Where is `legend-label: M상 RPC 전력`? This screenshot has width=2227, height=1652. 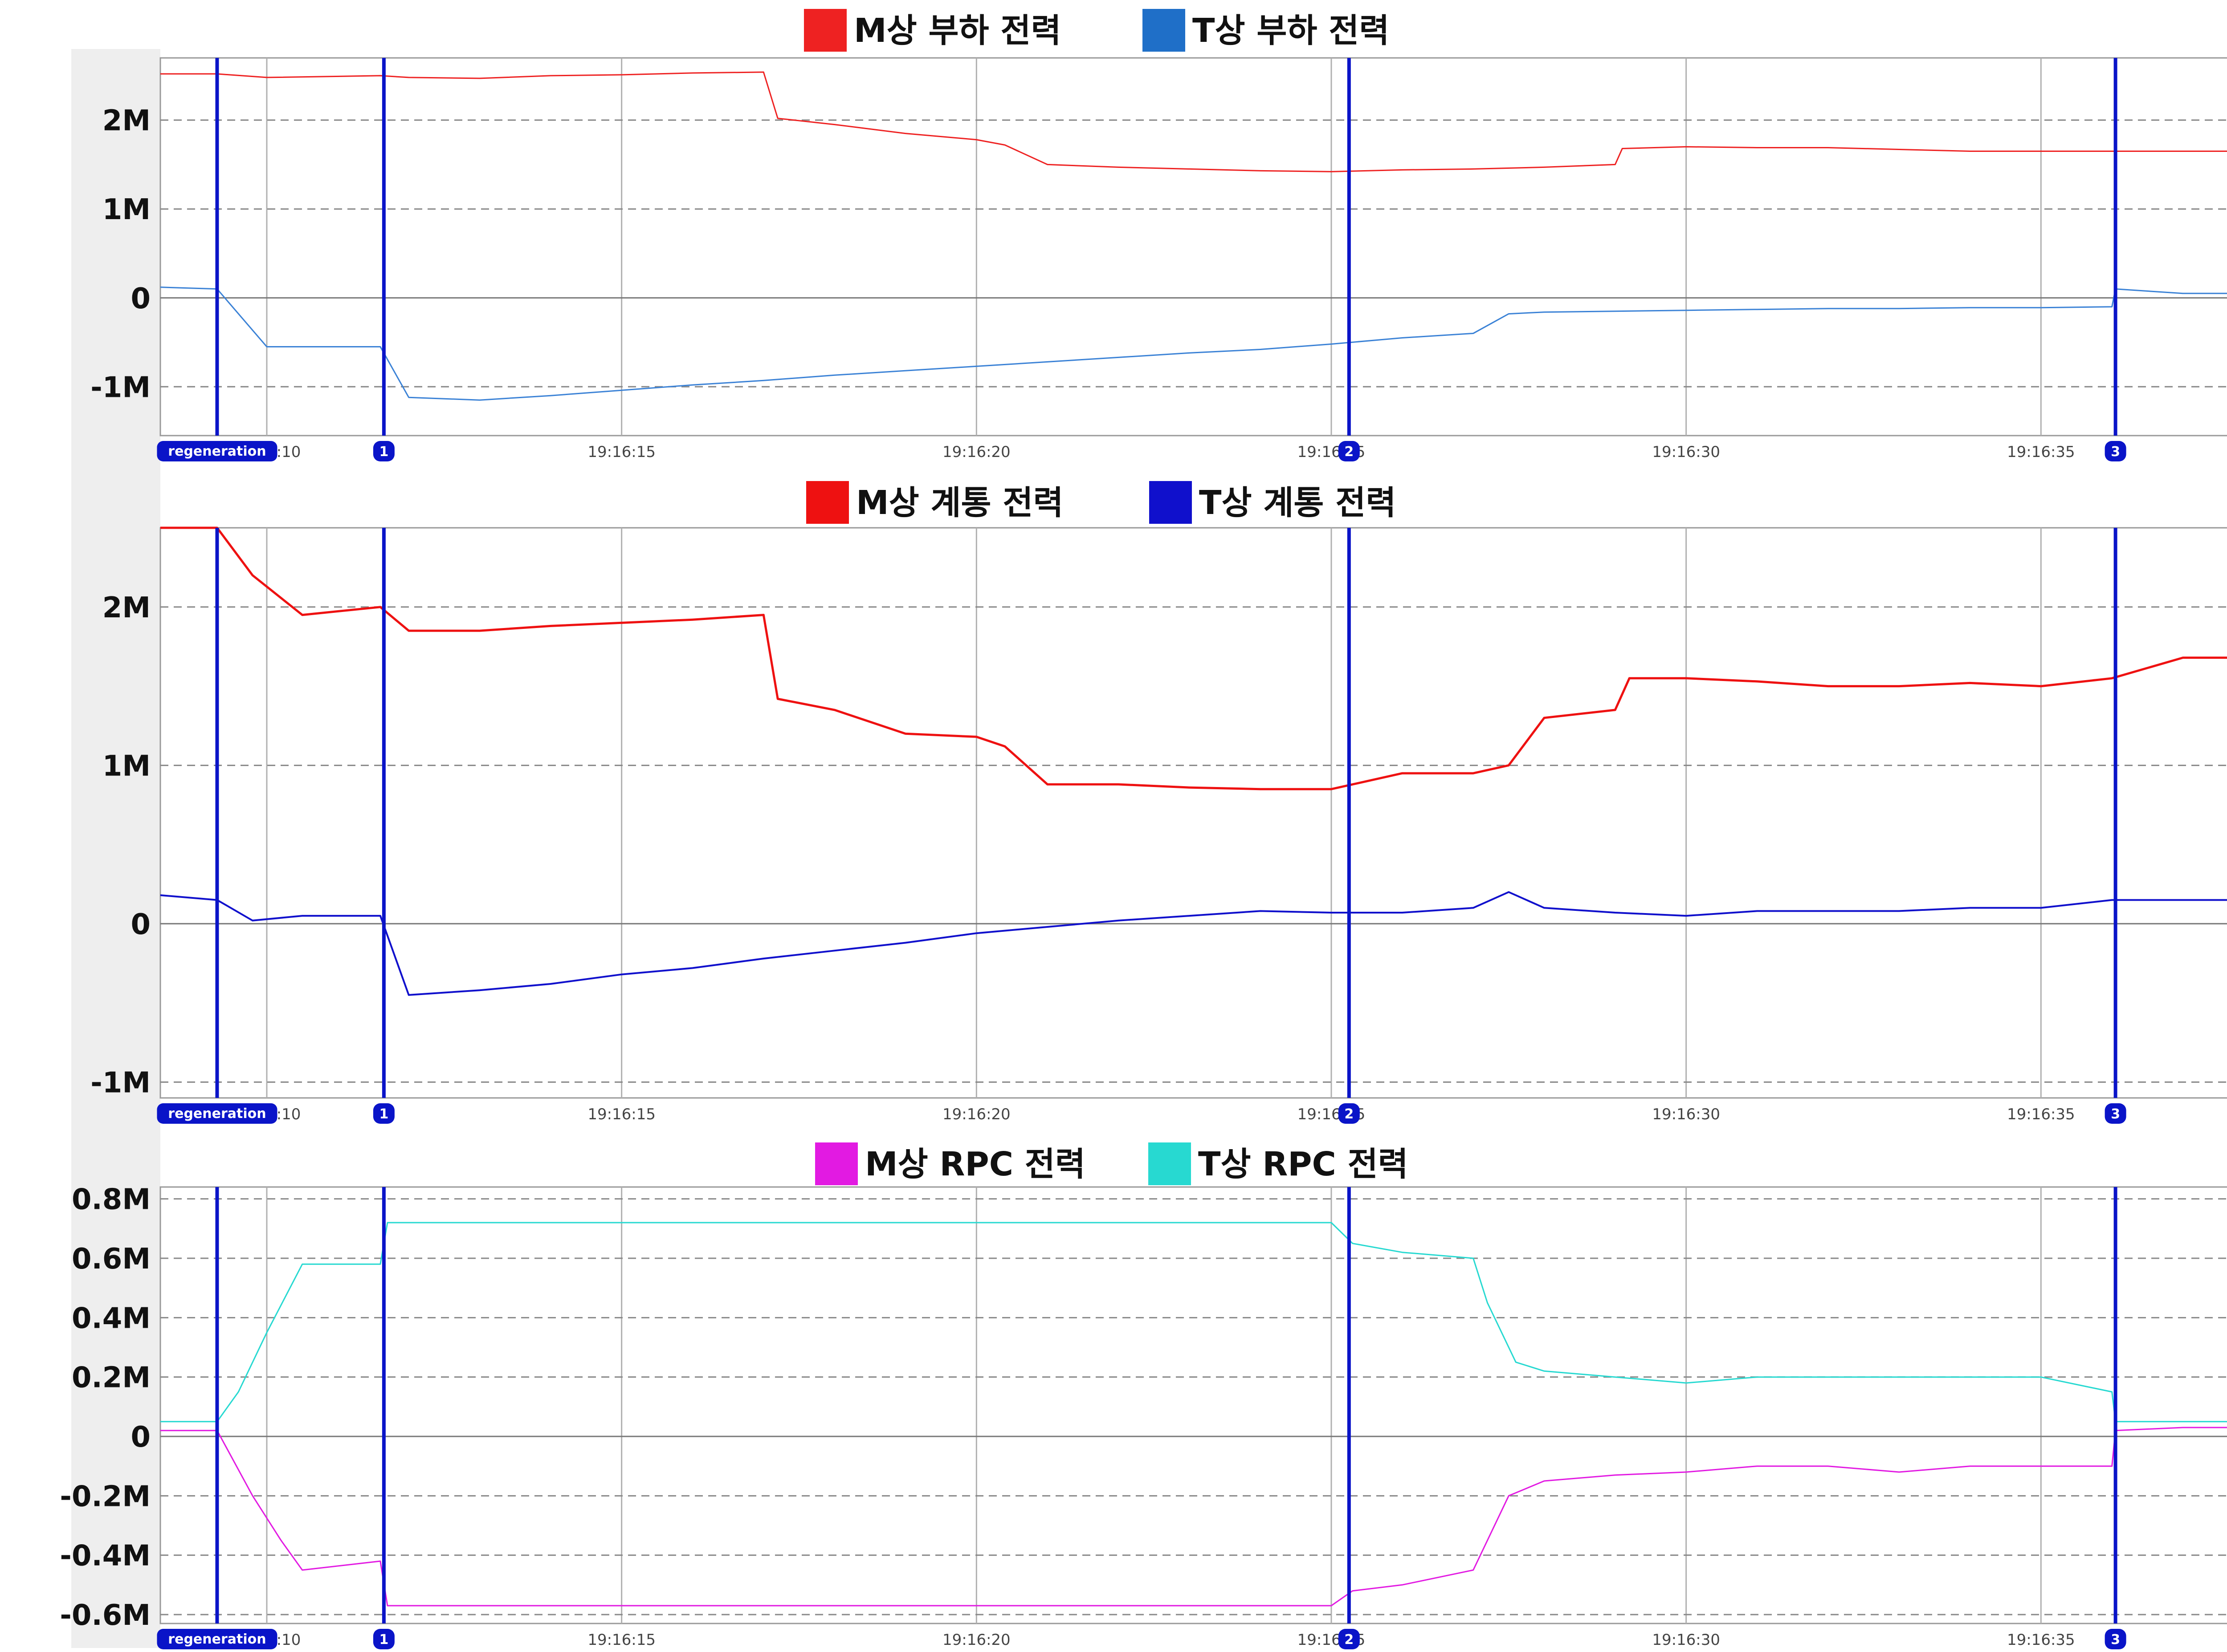
legend-label: M상 RPC 전력 is located at coordinates (975, 1164).